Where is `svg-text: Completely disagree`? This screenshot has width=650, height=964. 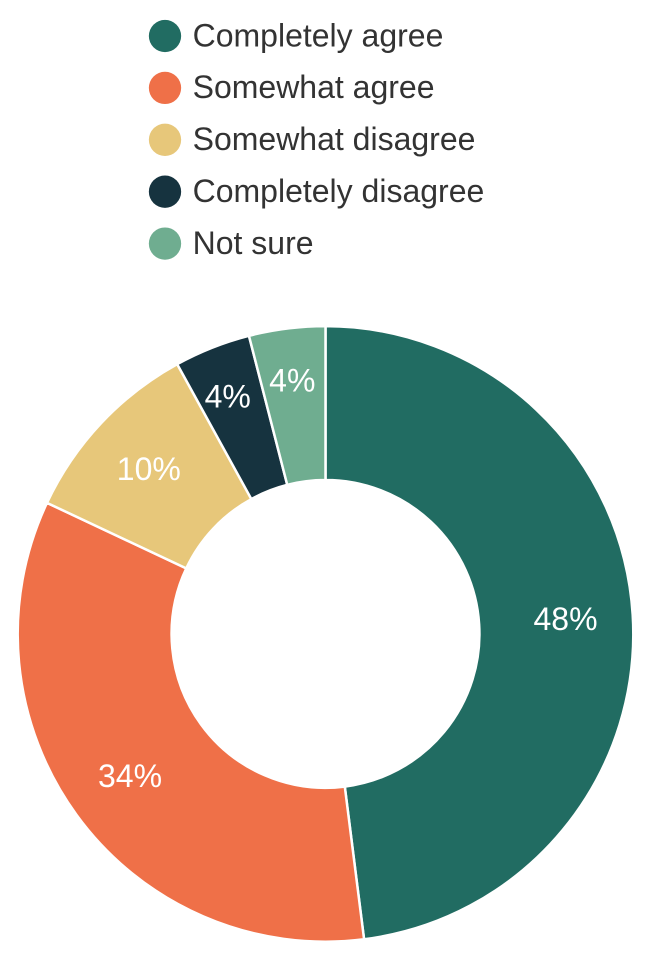 svg-text: Completely disagree is located at coordinates (339, 191).